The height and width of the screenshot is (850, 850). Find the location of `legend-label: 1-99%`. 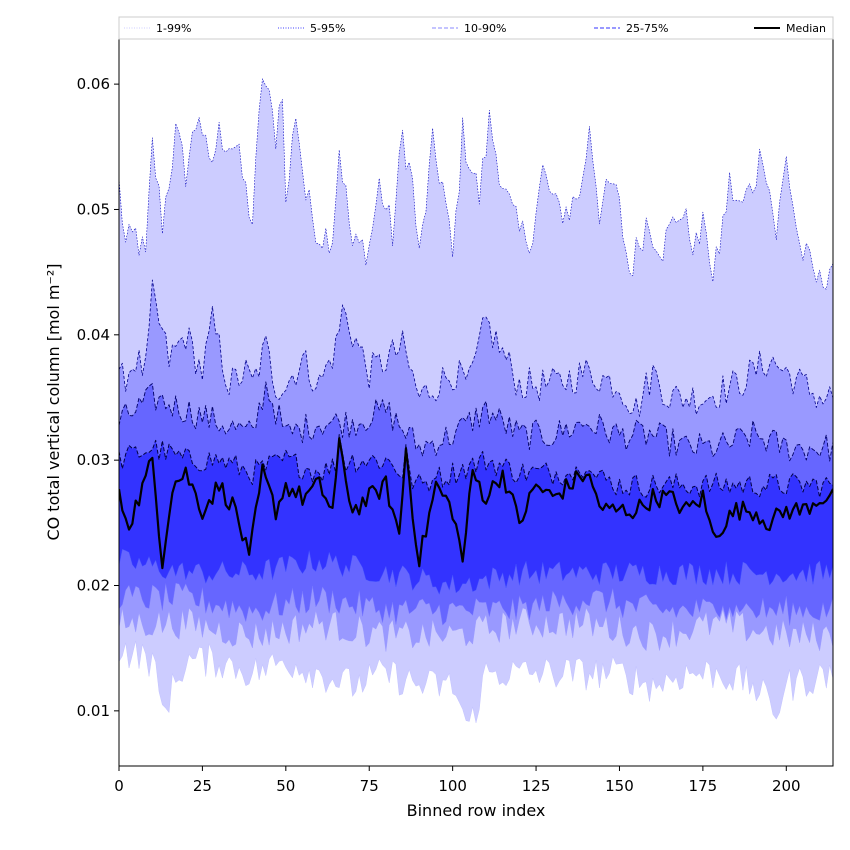

legend-label: 1-99% is located at coordinates (173, 28).